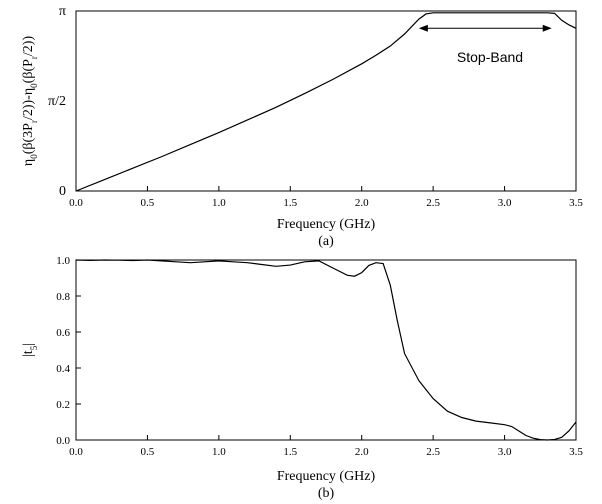  What do you see at coordinates (423, 28) in the screenshot?
I see `stop-band-arrowhead-left` at bounding box center [423, 28].